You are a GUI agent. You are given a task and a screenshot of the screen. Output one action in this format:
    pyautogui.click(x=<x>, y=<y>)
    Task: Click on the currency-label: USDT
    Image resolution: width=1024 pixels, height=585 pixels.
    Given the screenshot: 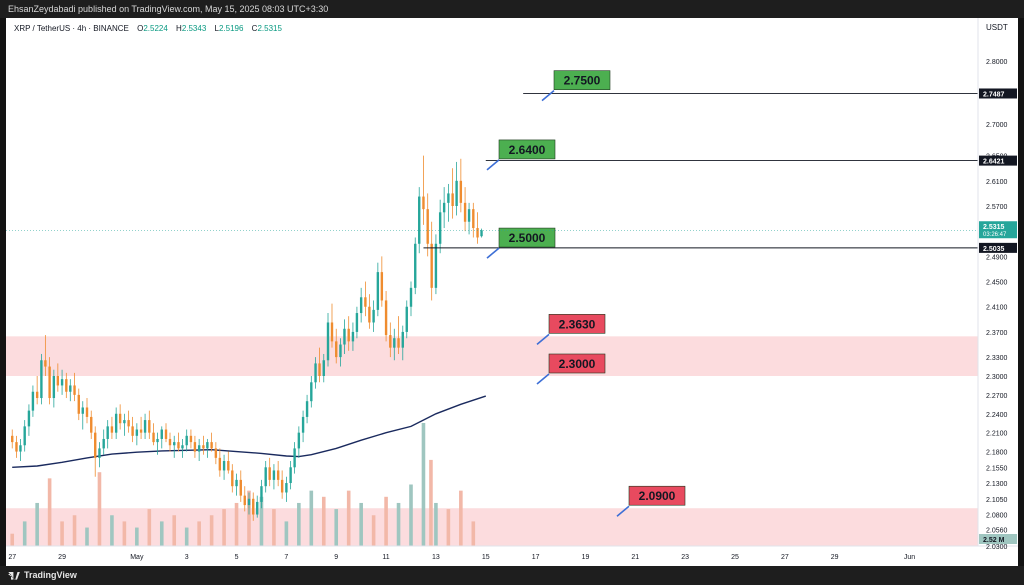 What is the action you would take?
    pyautogui.click(x=997, y=27)
    